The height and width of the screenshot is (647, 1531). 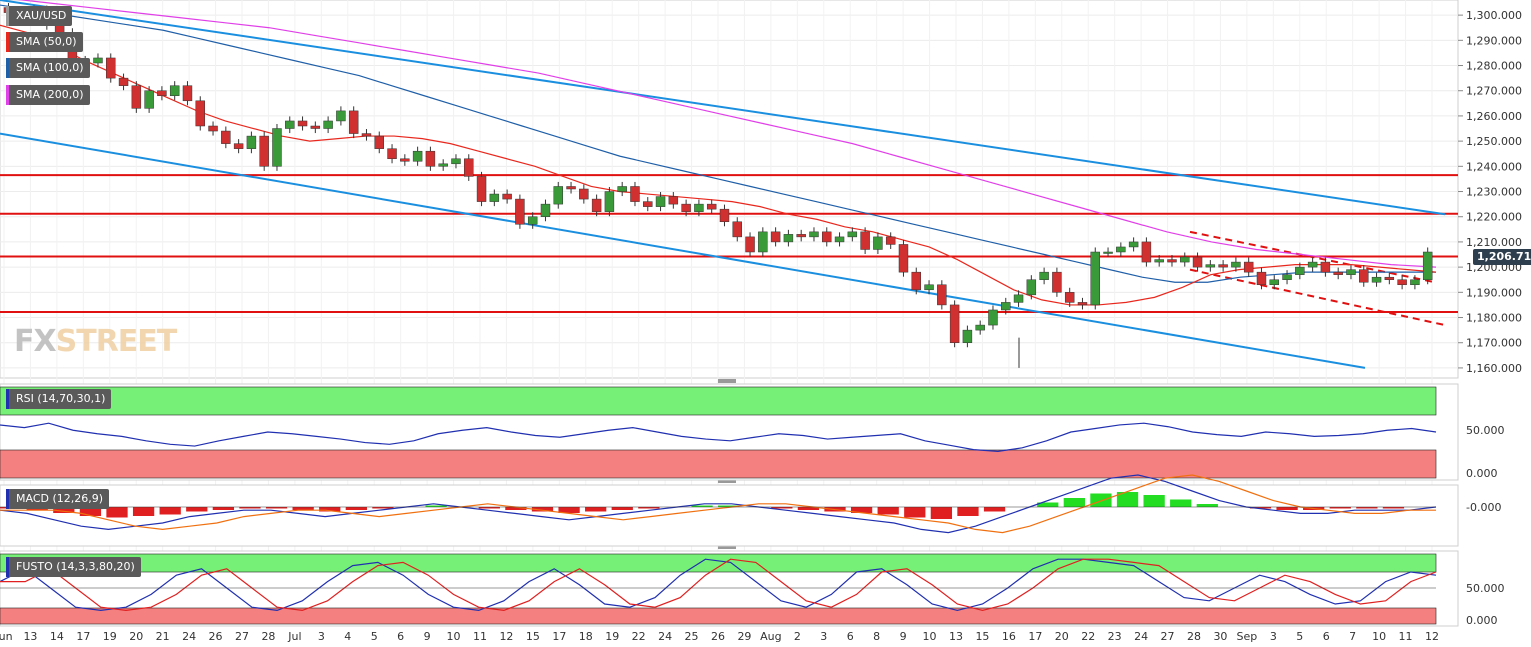 I want to click on legend-sma50-label: SMA (50,0), so click(x=46, y=41).